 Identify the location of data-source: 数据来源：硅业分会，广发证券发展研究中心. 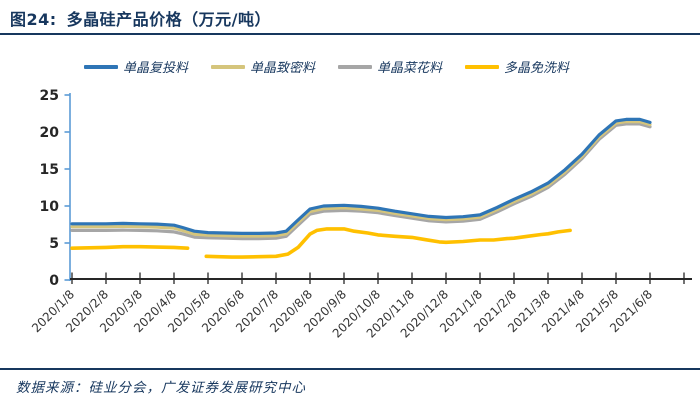
(161, 388).